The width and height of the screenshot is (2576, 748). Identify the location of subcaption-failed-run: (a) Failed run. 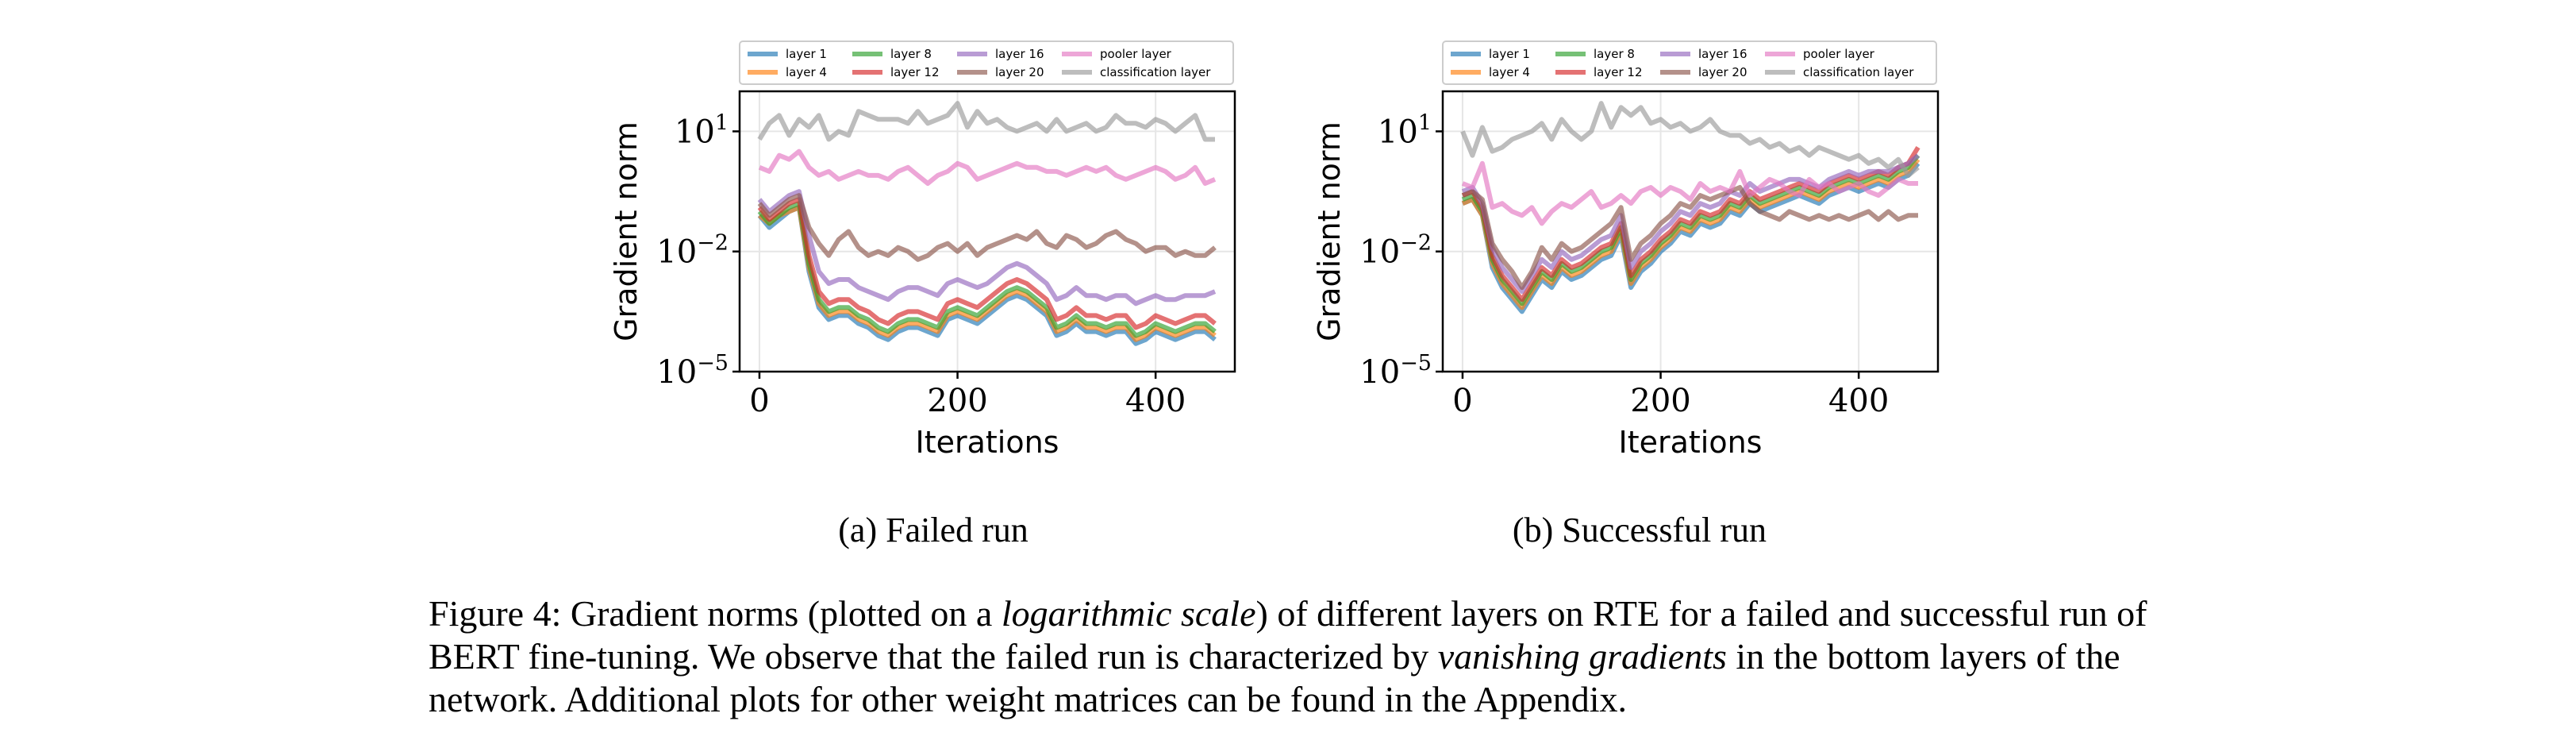
(933, 530).